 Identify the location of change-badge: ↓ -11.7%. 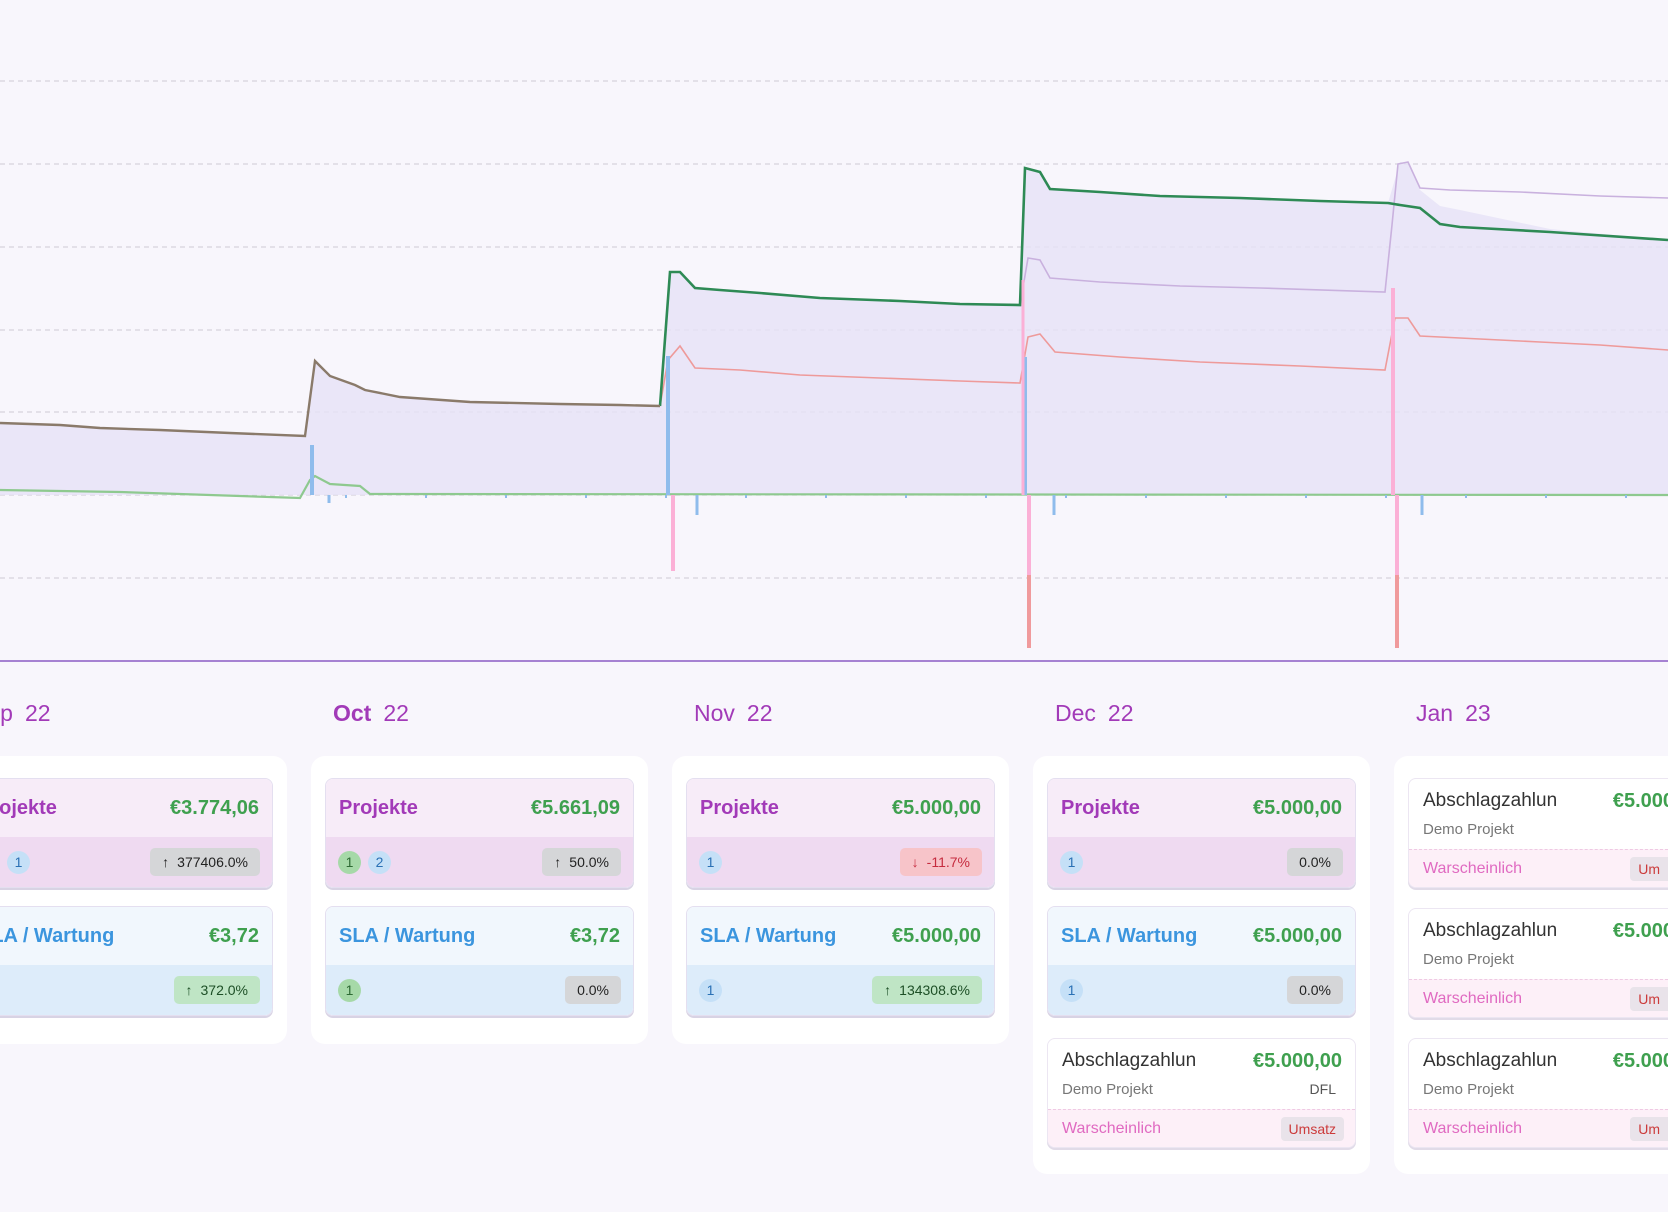
(940, 862).